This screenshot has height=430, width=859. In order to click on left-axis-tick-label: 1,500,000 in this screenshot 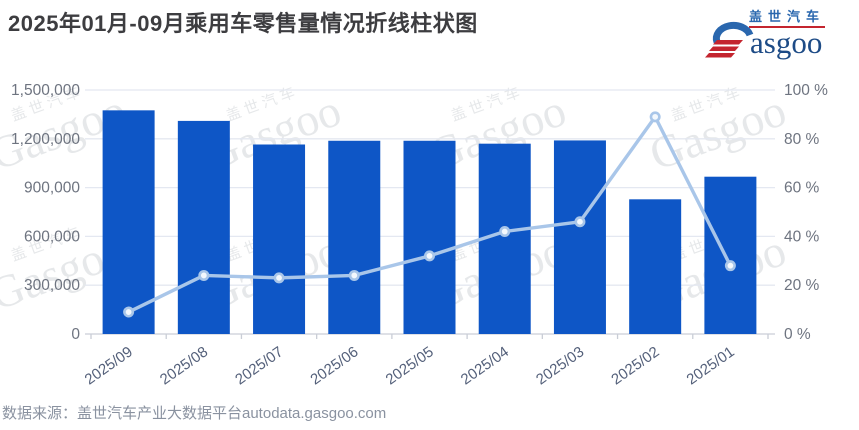, I will do `click(45, 90)`.